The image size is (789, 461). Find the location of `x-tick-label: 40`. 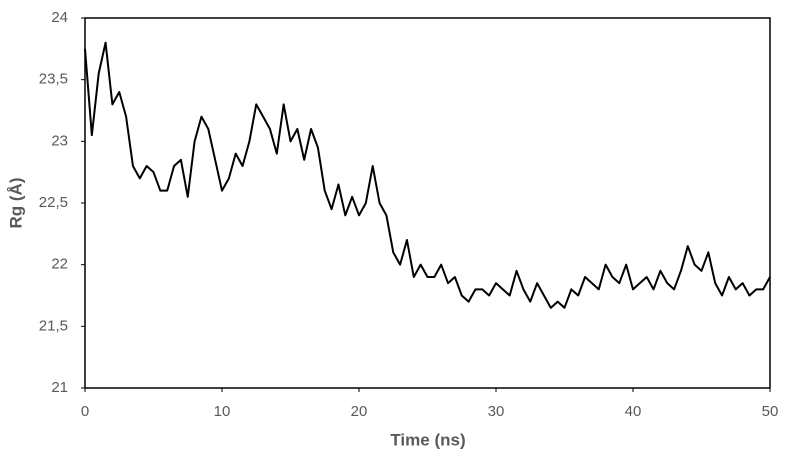

x-tick-label: 40 is located at coordinates (633, 411).